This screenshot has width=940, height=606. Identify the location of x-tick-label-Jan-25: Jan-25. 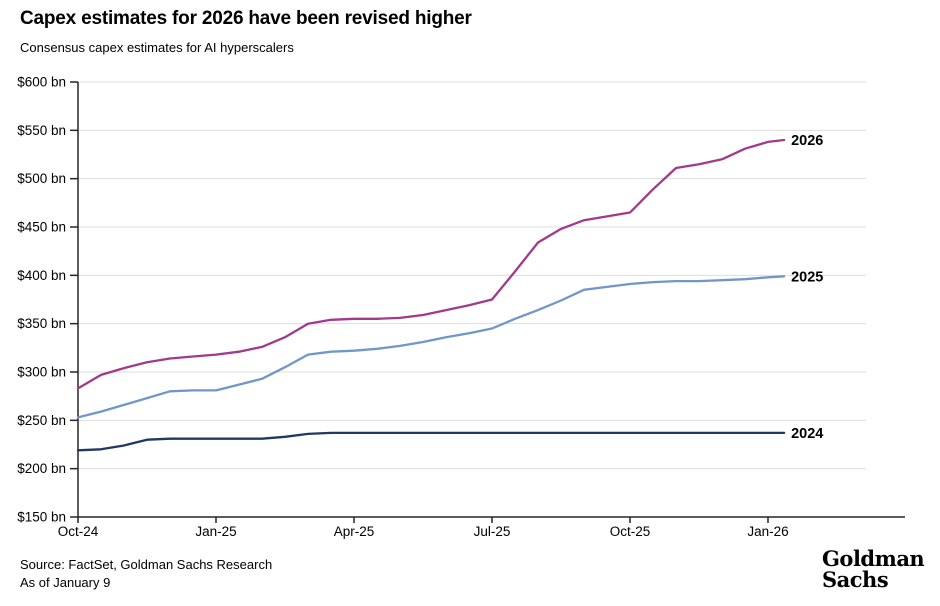
(215, 531).